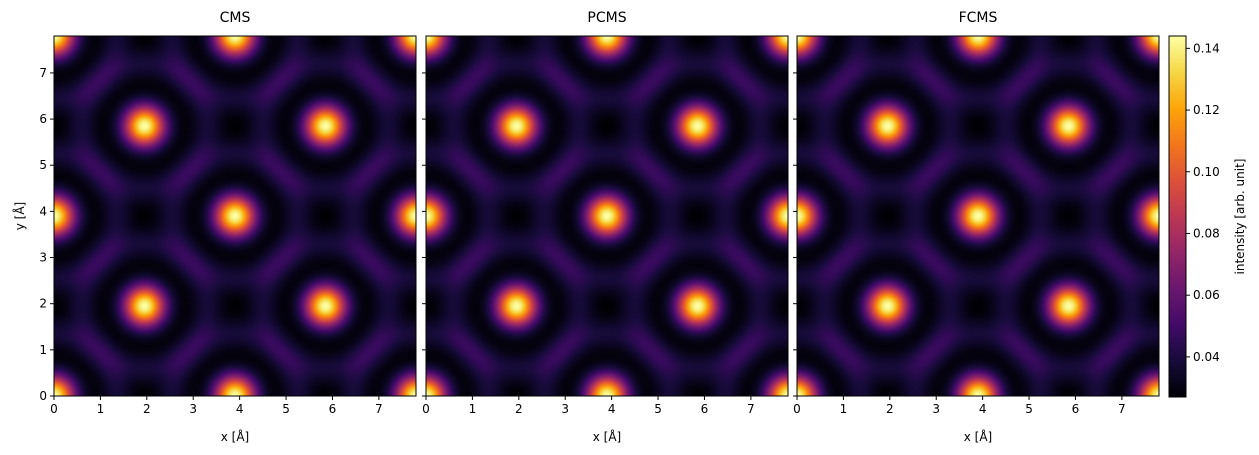 Image resolution: width=1259 pixels, height=455 pixels. What do you see at coordinates (978, 18) in the screenshot?
I see `panel-title: FCMS` at bounding box center [978, 18].